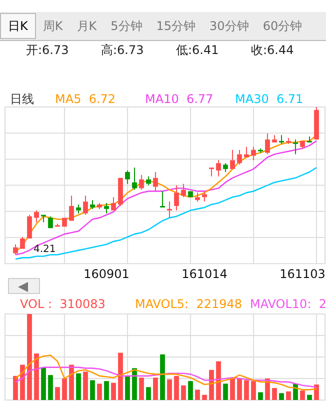 The image size is (326, 406). I want to click on x-tick-label: 161103, so click(303, 273).